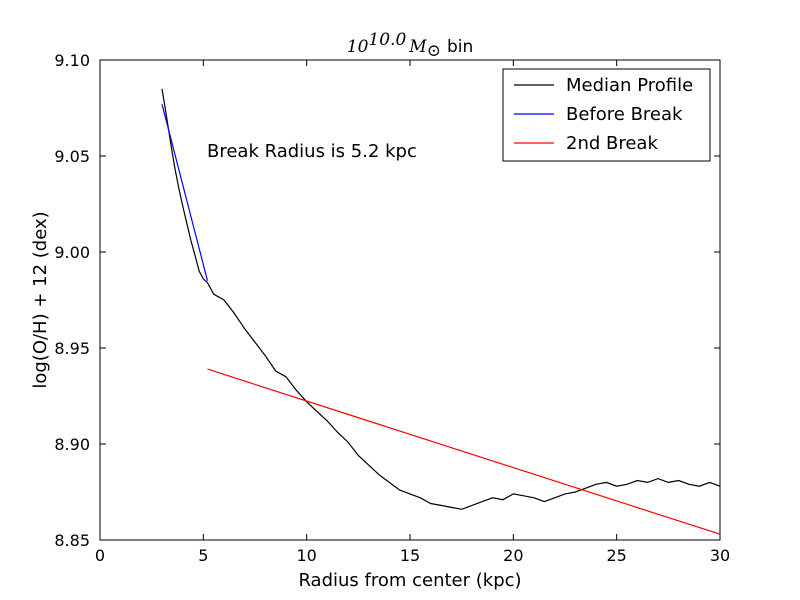  Describe the element at coordinates (434, 51) in the screenshot. I see `title-subscript: ⊙` at that location.